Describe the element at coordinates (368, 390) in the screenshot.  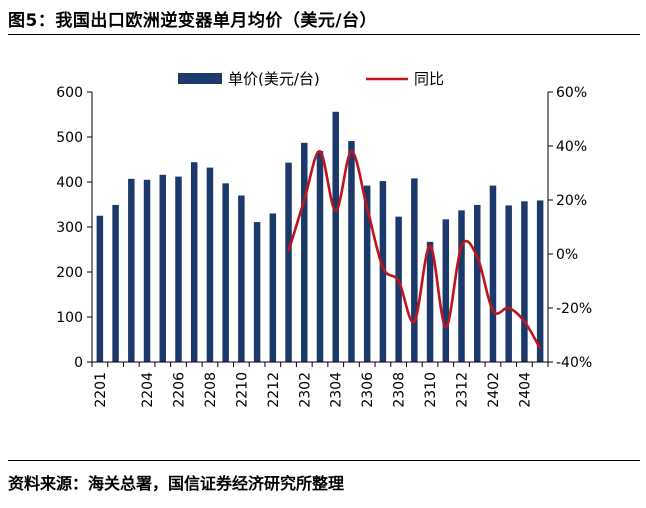
I see `x-tick-label: 2306` at that location.